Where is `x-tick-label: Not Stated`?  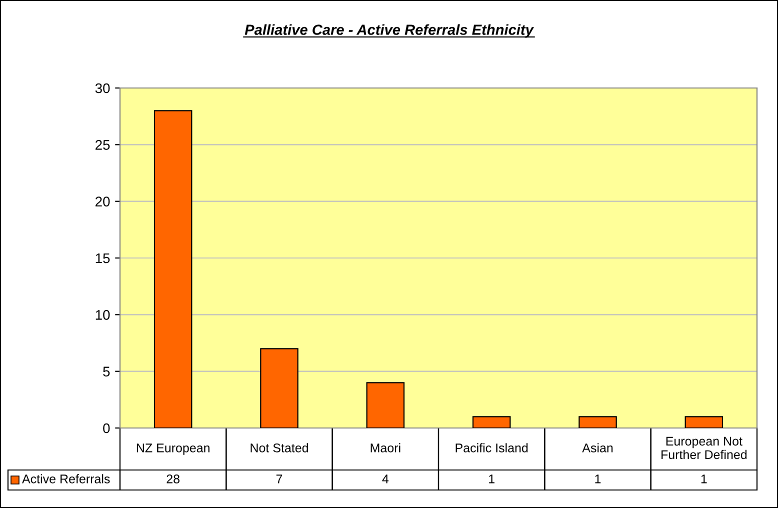 x-tick-label: Not Stated is located at coordinates (279, 447).